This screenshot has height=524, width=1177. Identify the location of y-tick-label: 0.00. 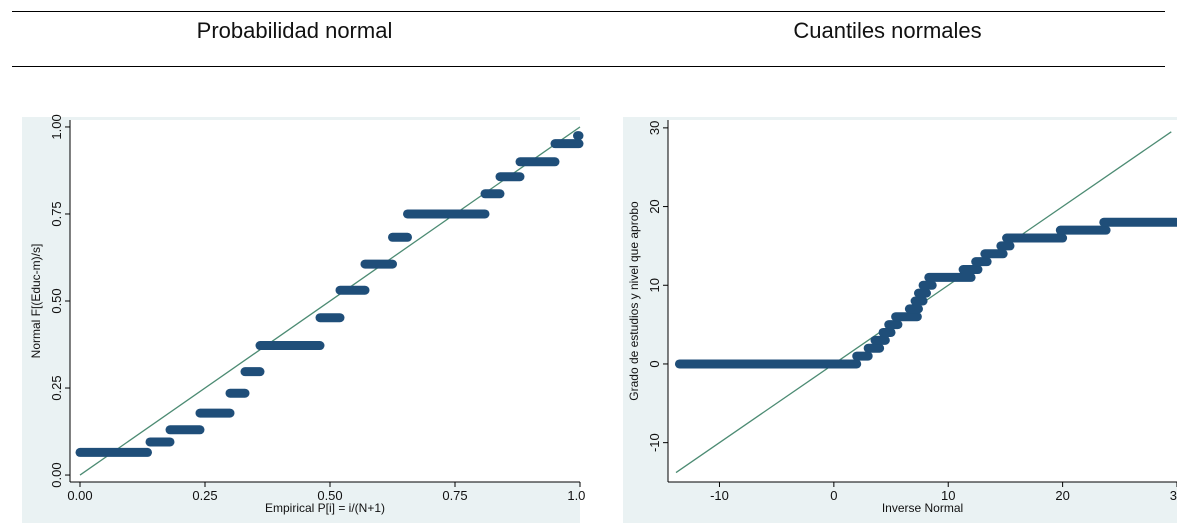
(56, 474).